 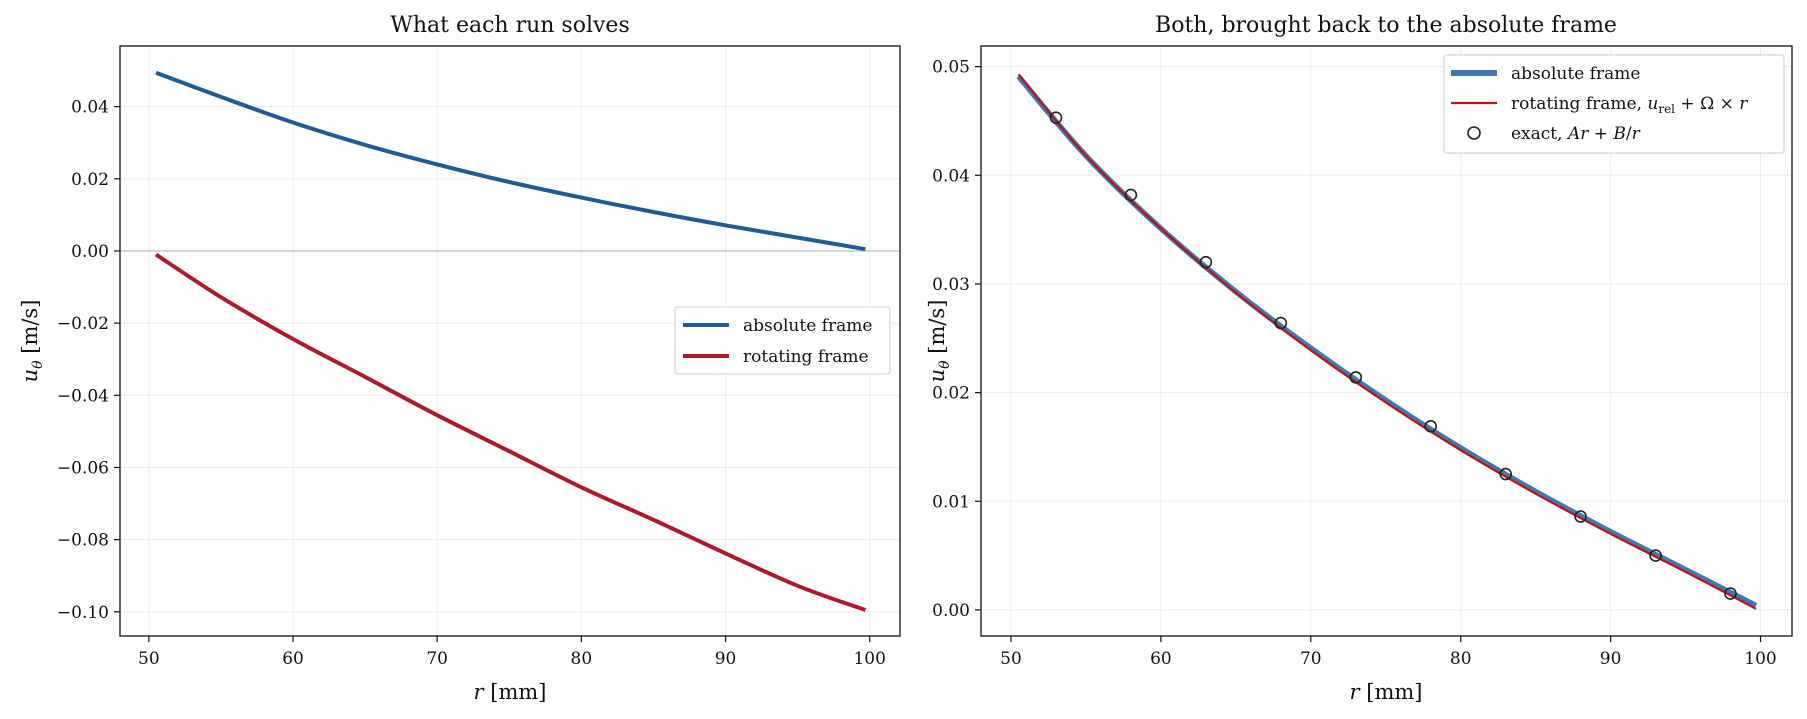 I want to click on right-x-axis-label: r [mm], so click(x=1386, y=692).